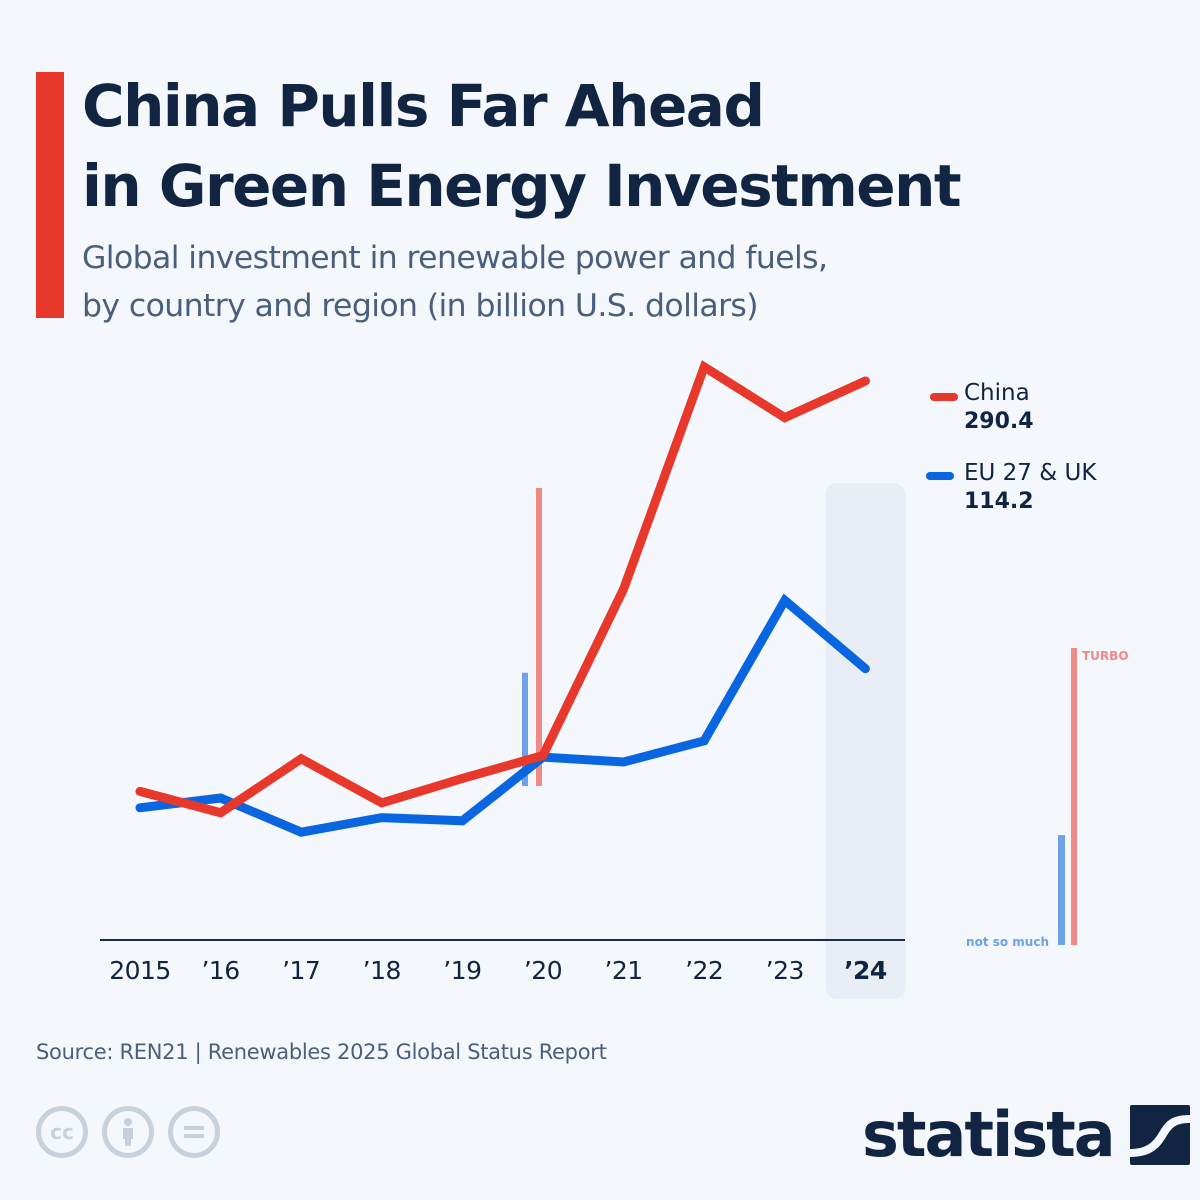 The image size is (1200, 1200). I want to click on cc-icon-label: cc, so click(62, 1132).